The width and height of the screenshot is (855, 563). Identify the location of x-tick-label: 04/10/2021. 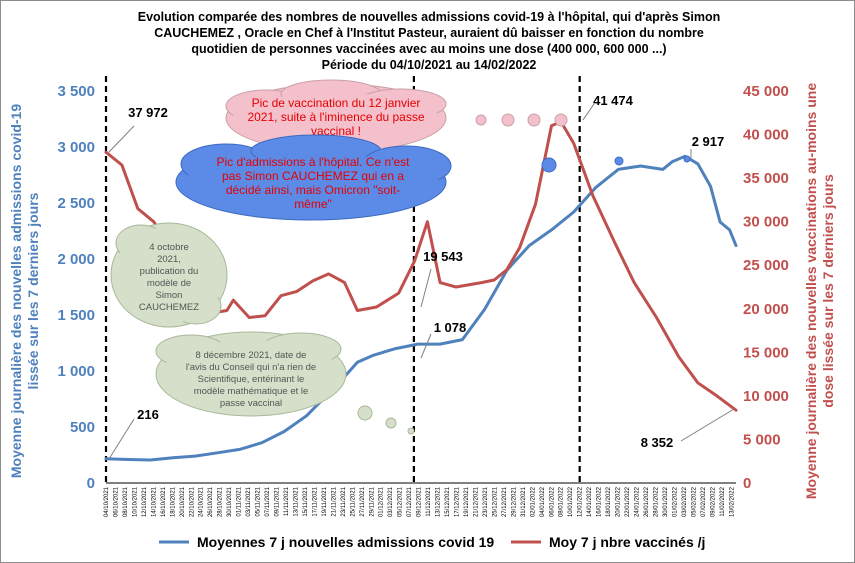
(107, 501).